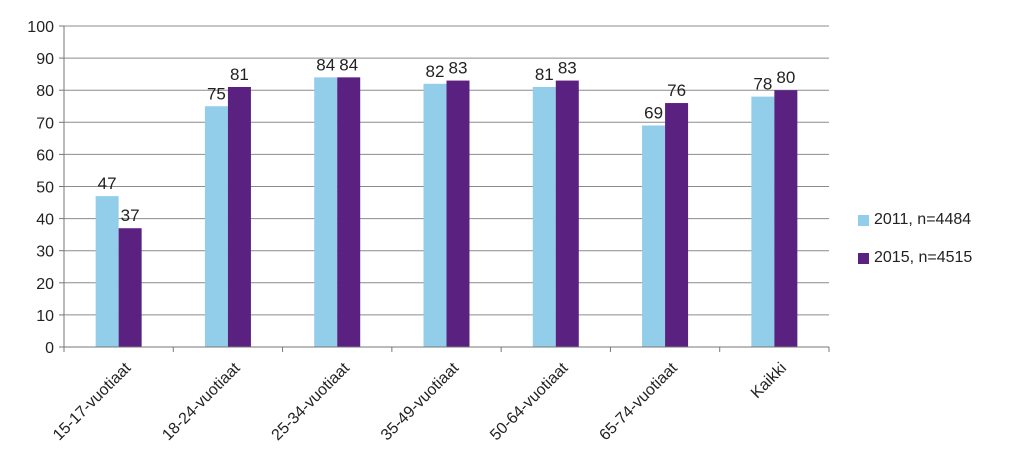  What do you see at coordinates (923, 257) in the screenshot?
I see `legend-label-2015: 2015, n=4515` at bounding box center [923, 257].